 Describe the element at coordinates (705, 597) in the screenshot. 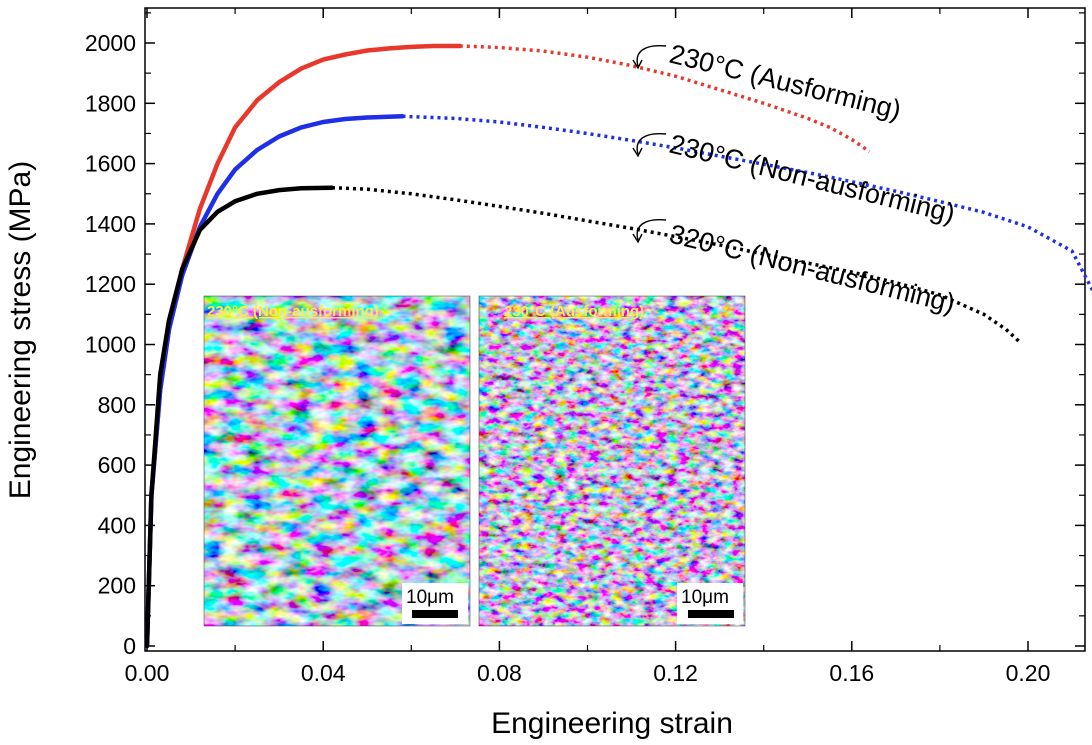

I see `scale-bar-label-2: 10μm` at that location.